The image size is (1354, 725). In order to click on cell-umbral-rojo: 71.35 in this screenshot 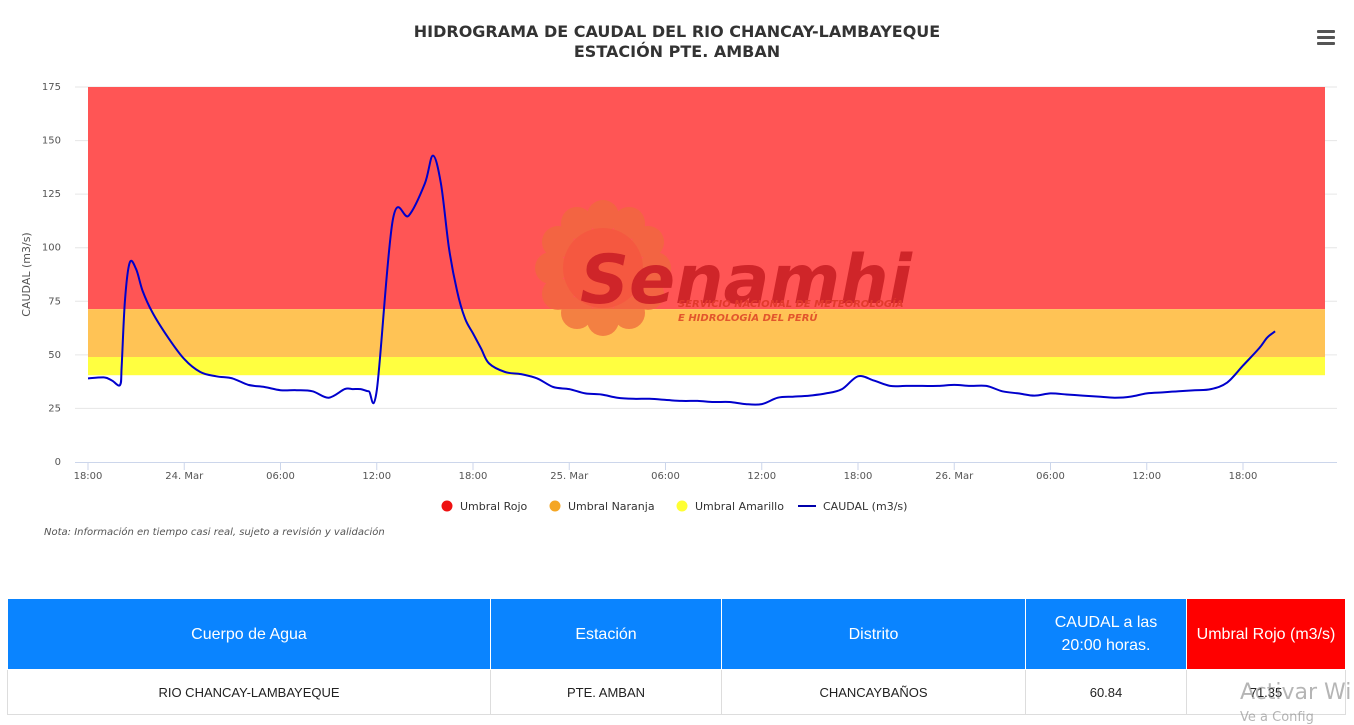, I will do `click(1266, 692)`.